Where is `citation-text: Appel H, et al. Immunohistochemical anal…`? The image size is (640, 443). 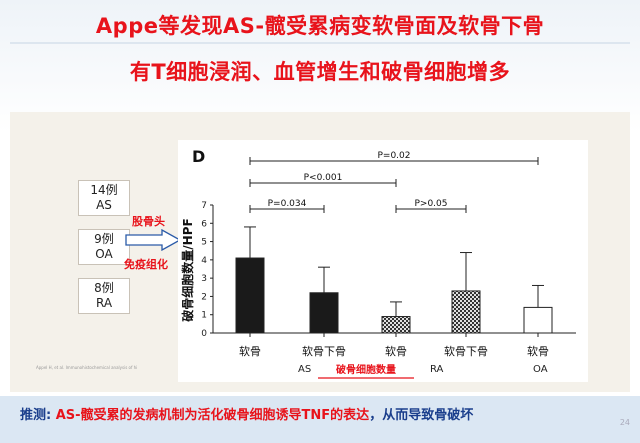 citation-text: Appel H, et al. Immunohistochemical anal… is located at coordinates (87, 367).